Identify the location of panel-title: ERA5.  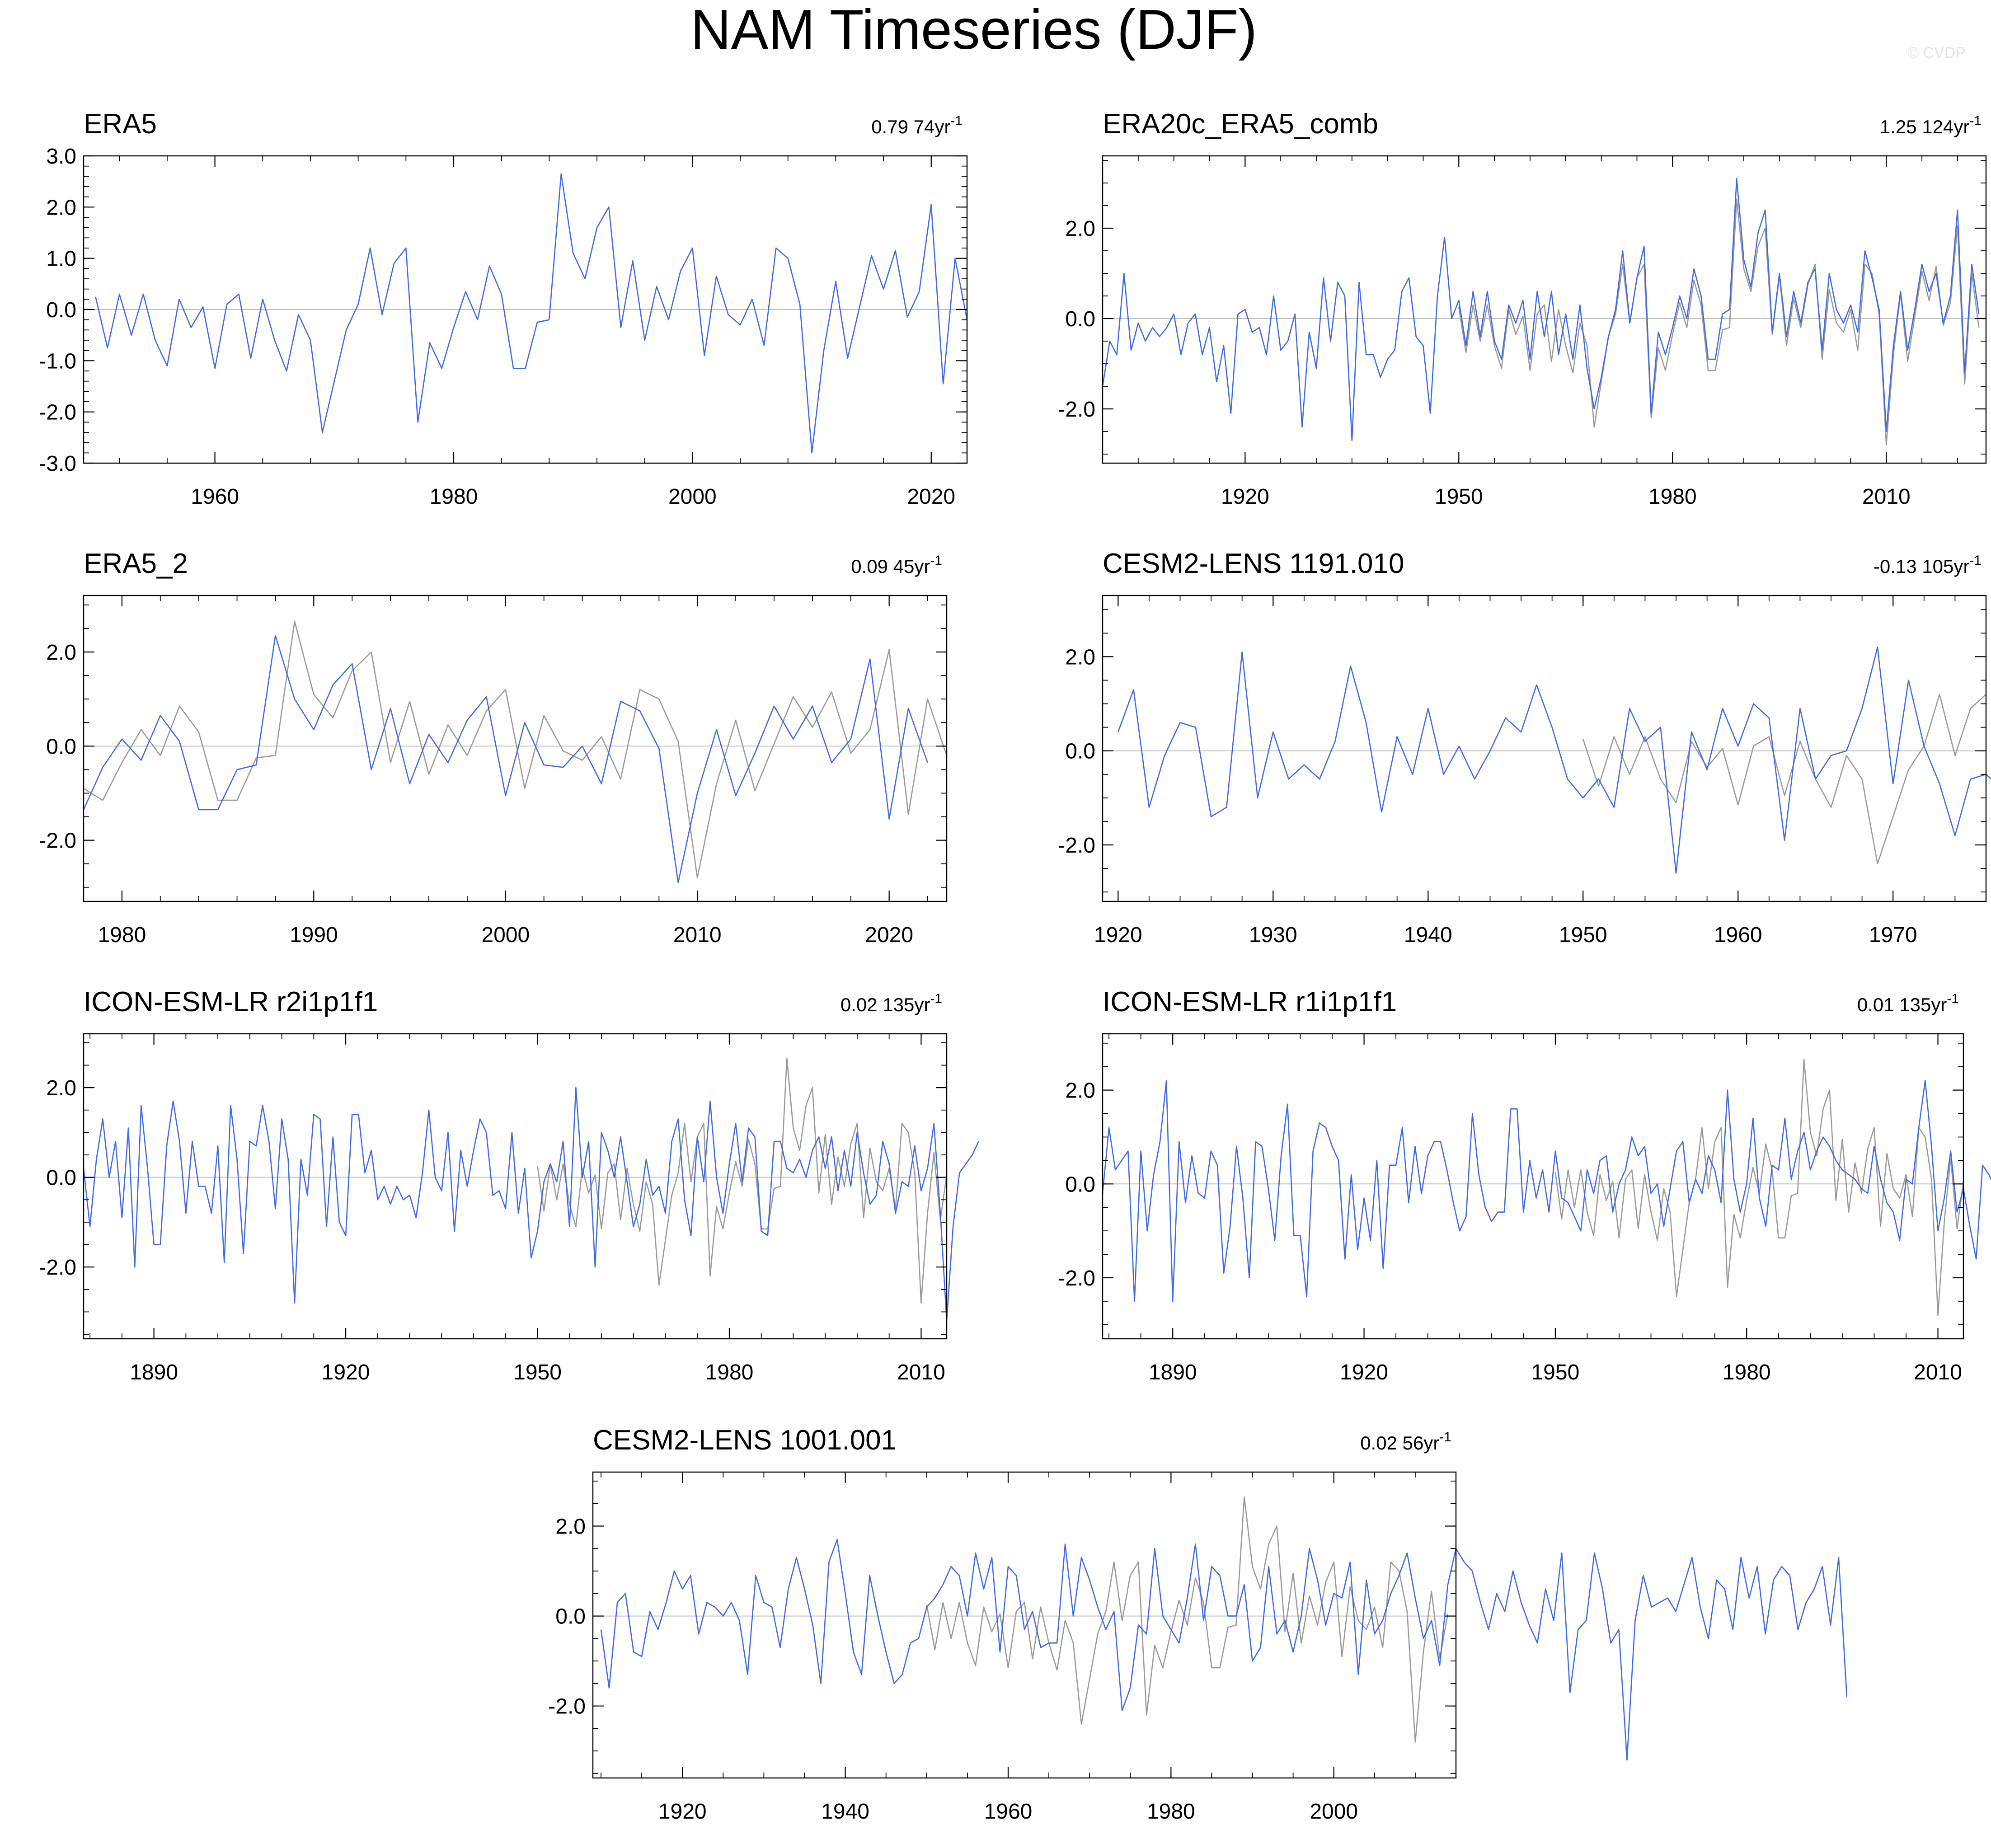
(120, 124).